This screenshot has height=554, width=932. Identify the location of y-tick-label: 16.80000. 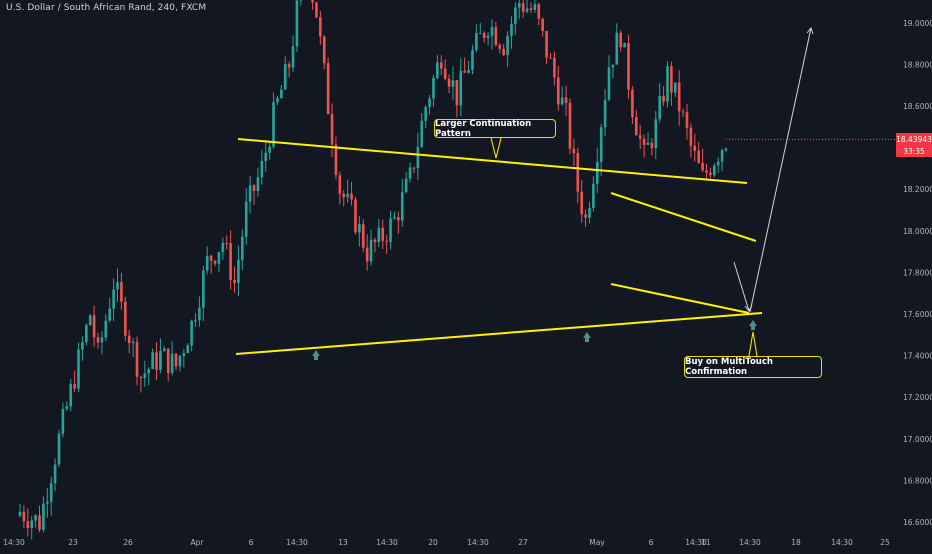
(917, 480).